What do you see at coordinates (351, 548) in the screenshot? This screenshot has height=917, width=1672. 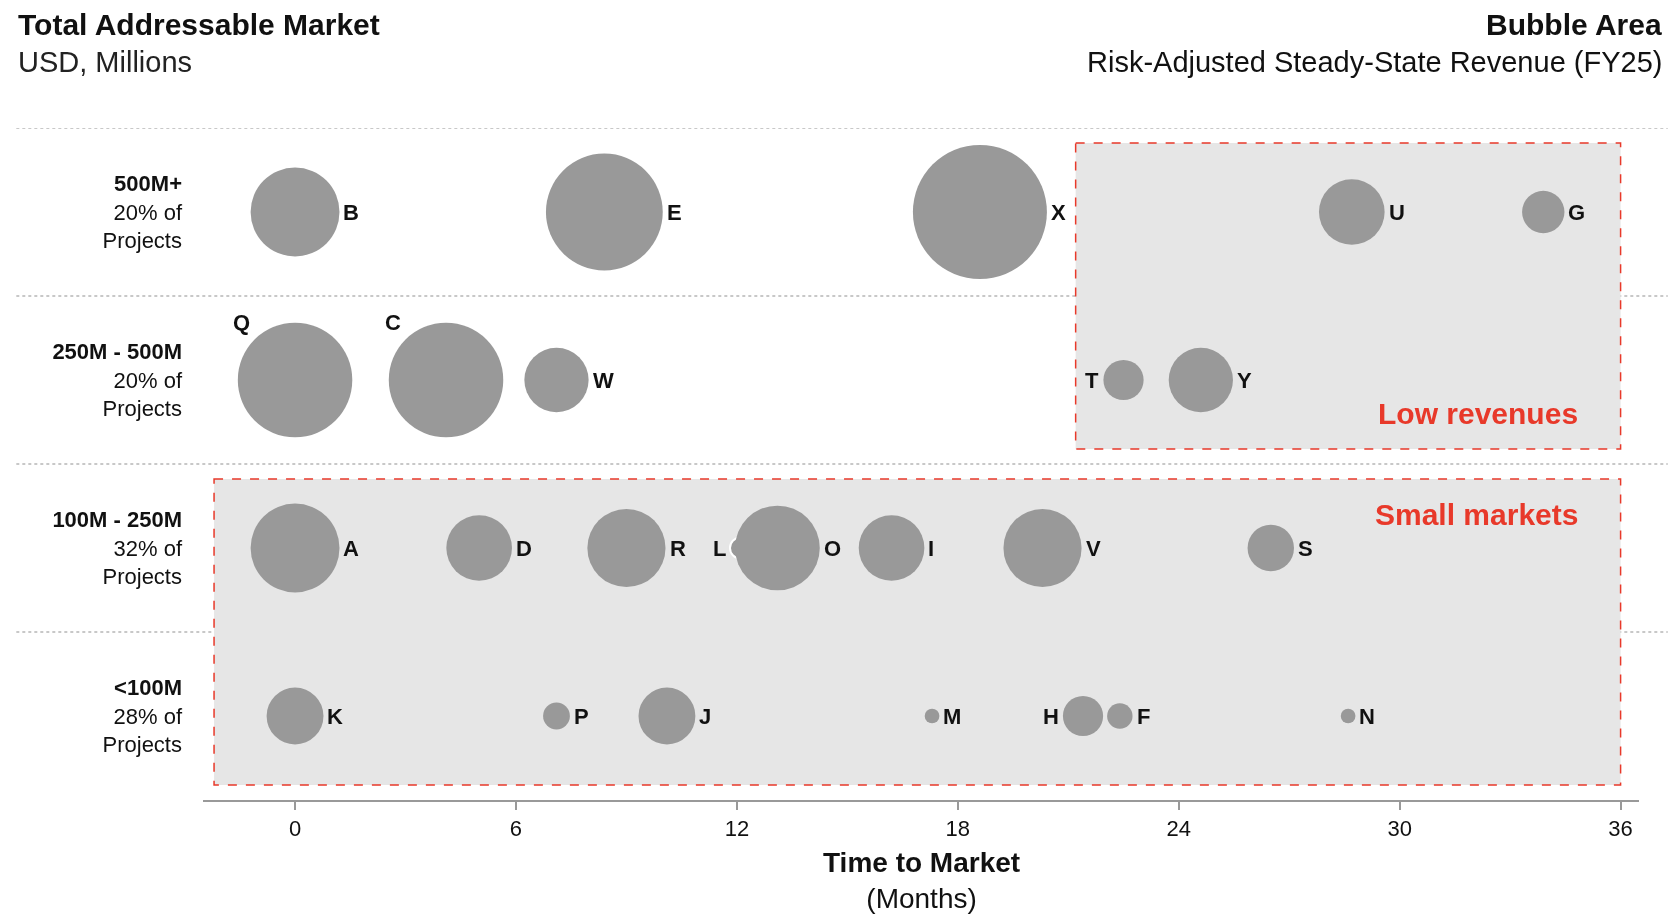 I see `data-label: A` at bounding box center [351, 548].